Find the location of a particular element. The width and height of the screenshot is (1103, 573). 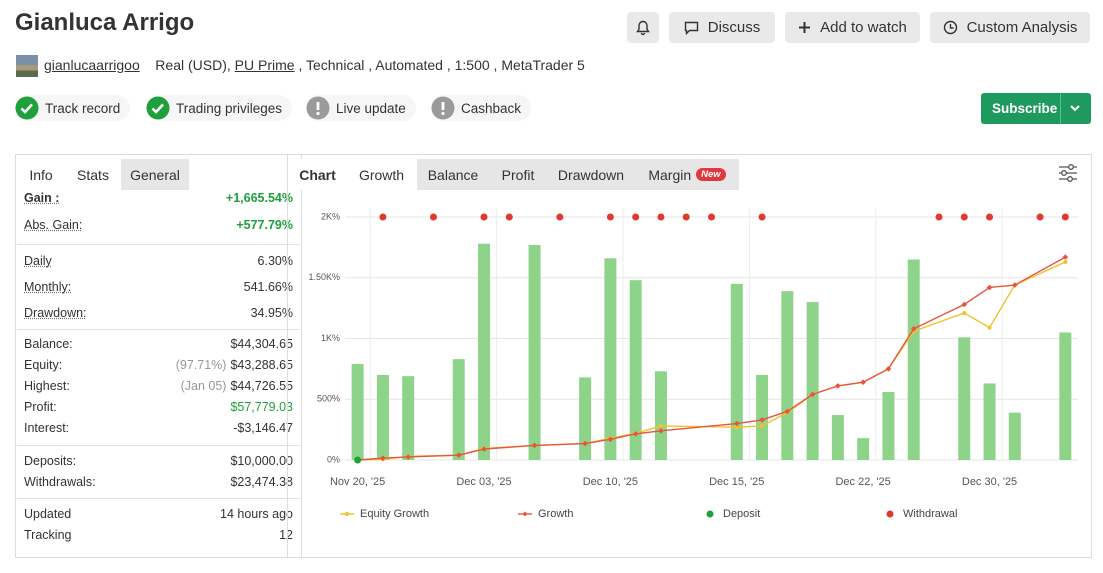

stat-value-wrap: (Jan 05)$44,726.55 is located at coordinates (237, 386).